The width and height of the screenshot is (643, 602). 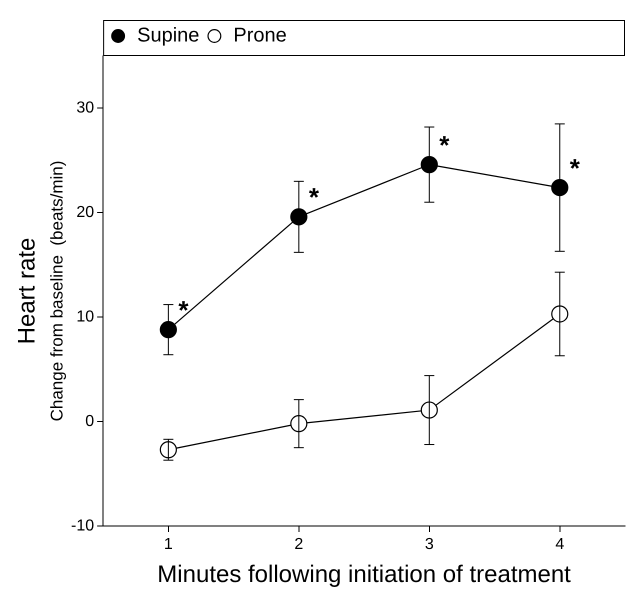 What do you see at coordinates (82, 525) in the screenshot?
I see `y-tick-label: -10` at bounding box center [82, 525].